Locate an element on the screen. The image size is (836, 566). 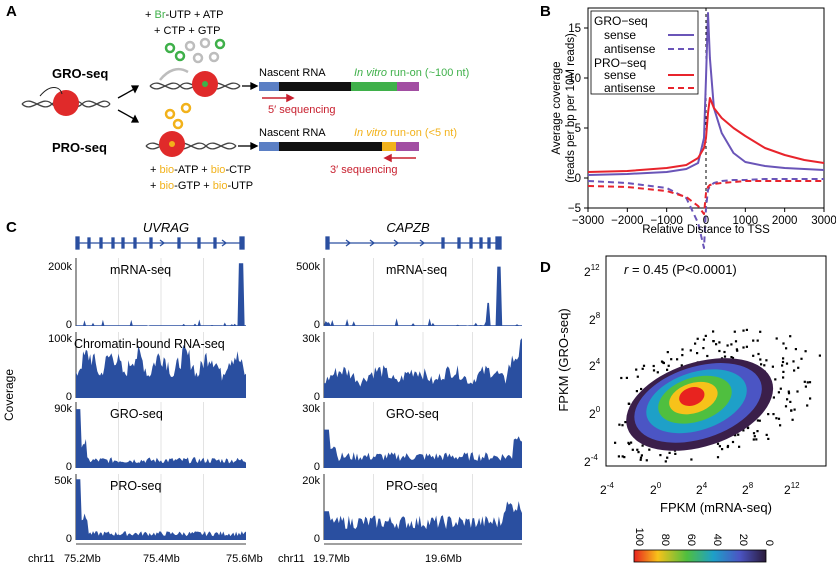
svg-text: 2-4 is located at coordinates (591, 461).